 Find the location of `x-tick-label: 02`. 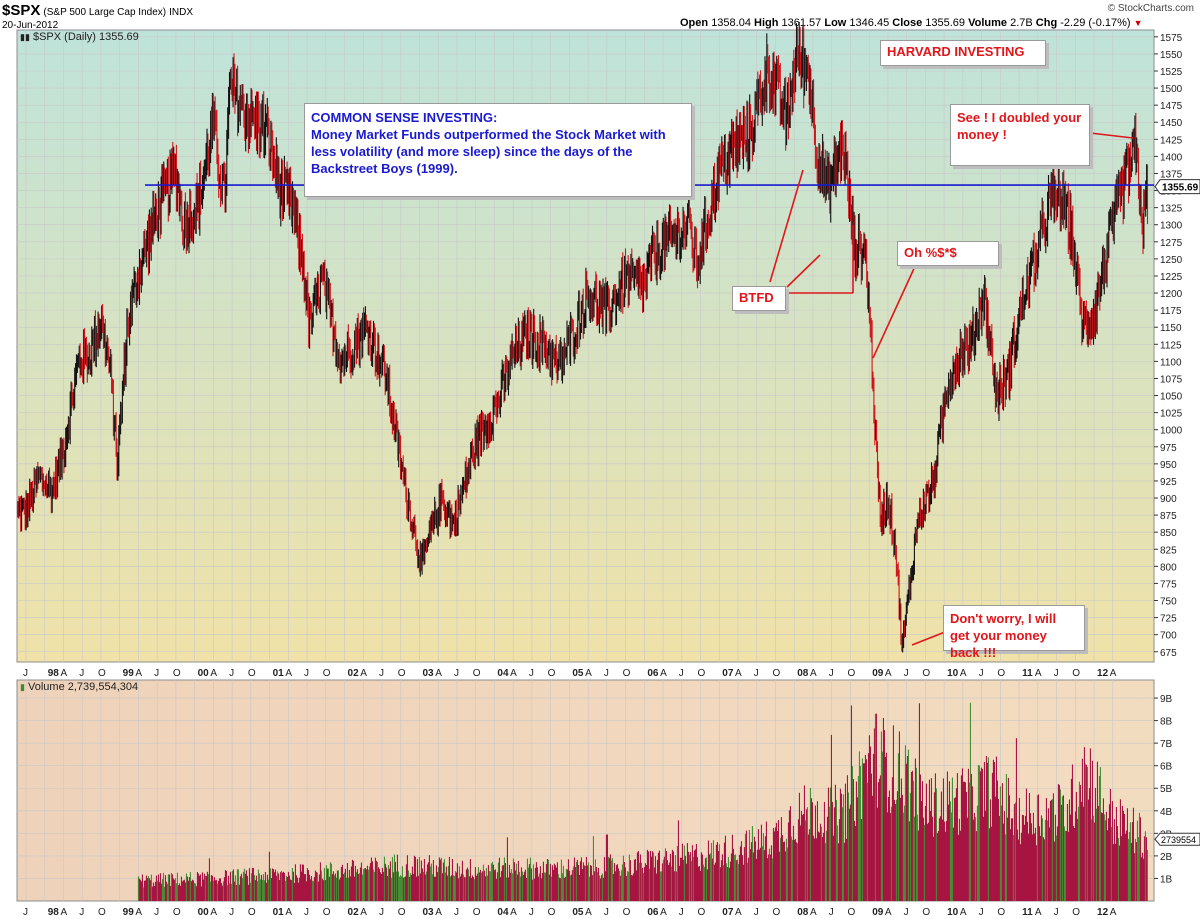

x-tick-label: 02 is located at coordinates (354, 673).